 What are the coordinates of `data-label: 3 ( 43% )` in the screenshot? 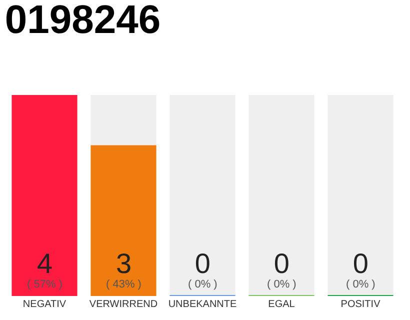 It's located at (124, 269).